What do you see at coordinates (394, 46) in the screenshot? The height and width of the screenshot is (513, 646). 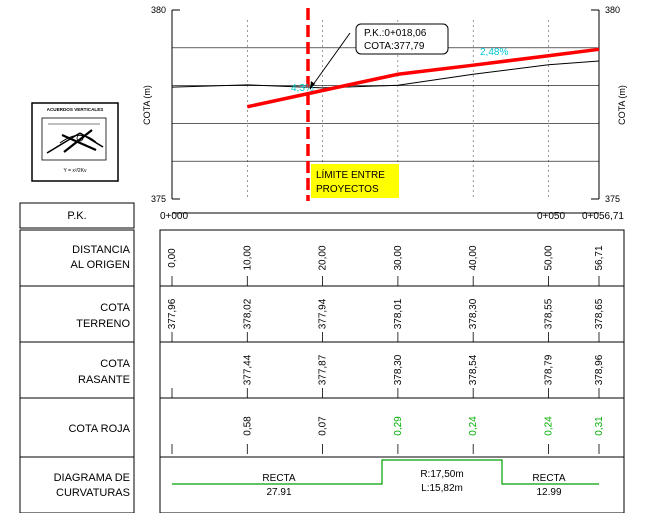 I see `pk-annotation-line2: COTA:377,79` at bounding box center [394, 46].